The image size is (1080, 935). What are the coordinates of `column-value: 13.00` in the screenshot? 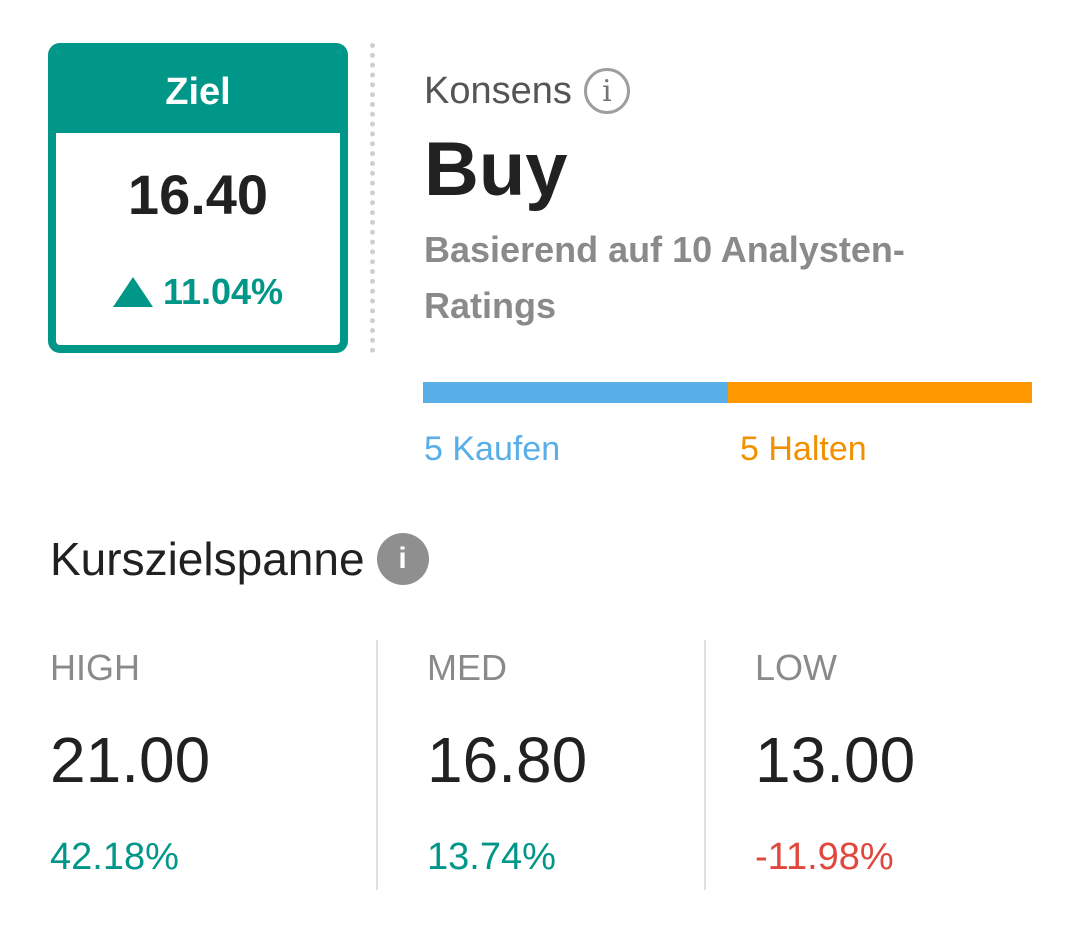 It's located at (835, 760).